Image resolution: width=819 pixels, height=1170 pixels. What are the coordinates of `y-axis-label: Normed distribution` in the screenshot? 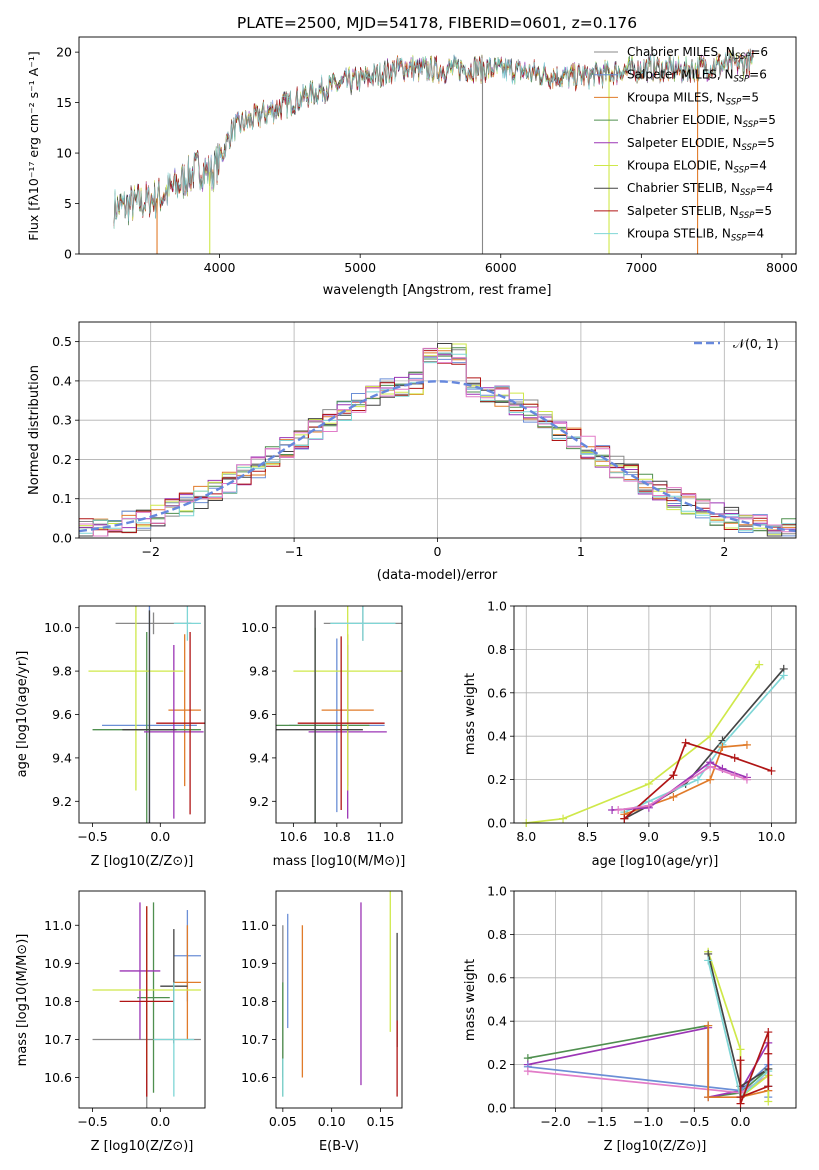 It's located at (34, 430).